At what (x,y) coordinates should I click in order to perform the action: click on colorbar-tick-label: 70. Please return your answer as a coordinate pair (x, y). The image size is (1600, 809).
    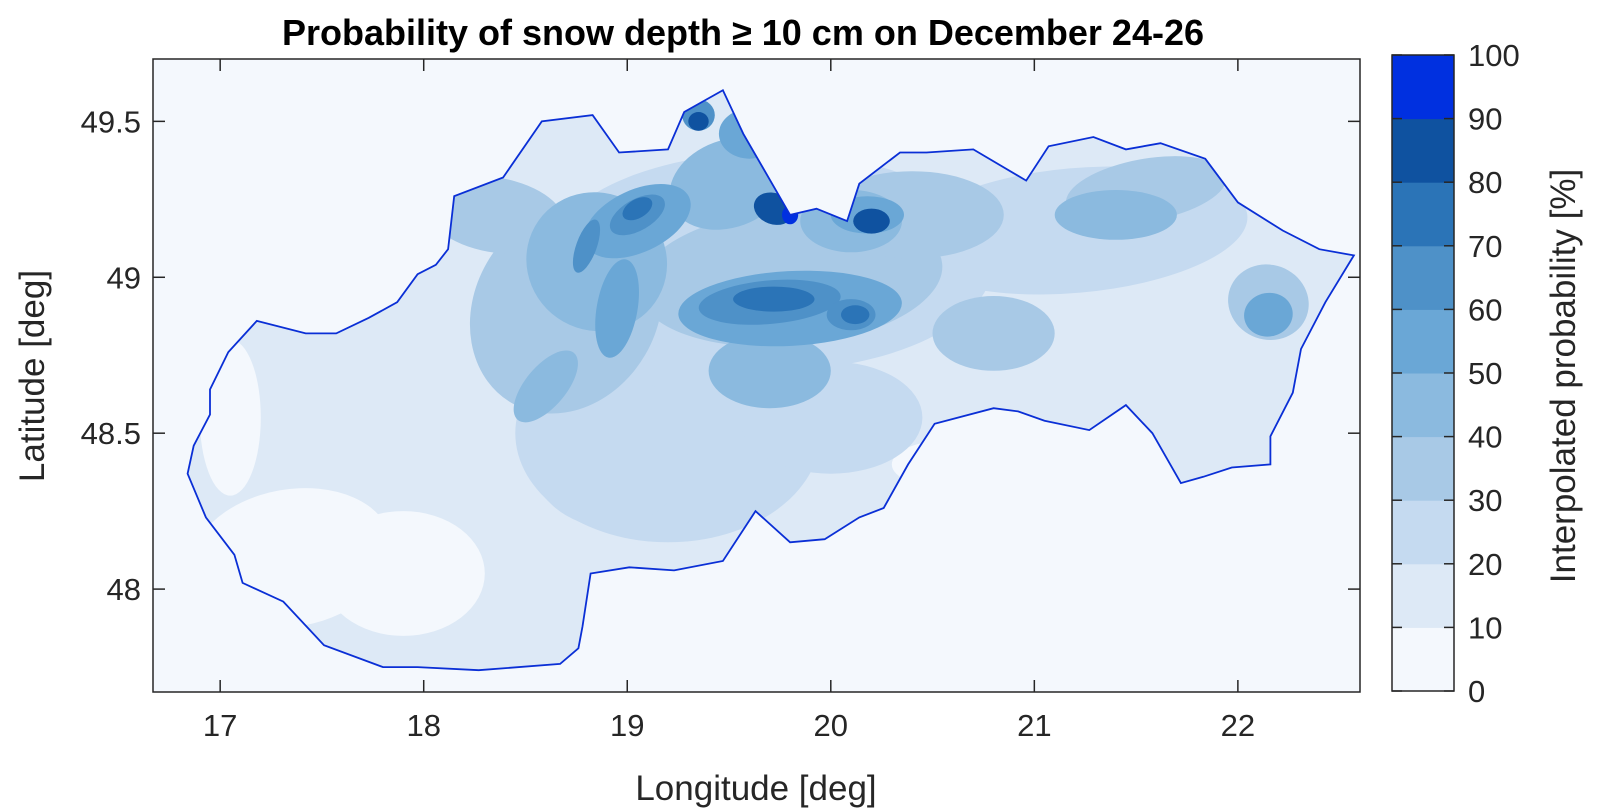
    Looking at the image, I should click on (1485, 246).